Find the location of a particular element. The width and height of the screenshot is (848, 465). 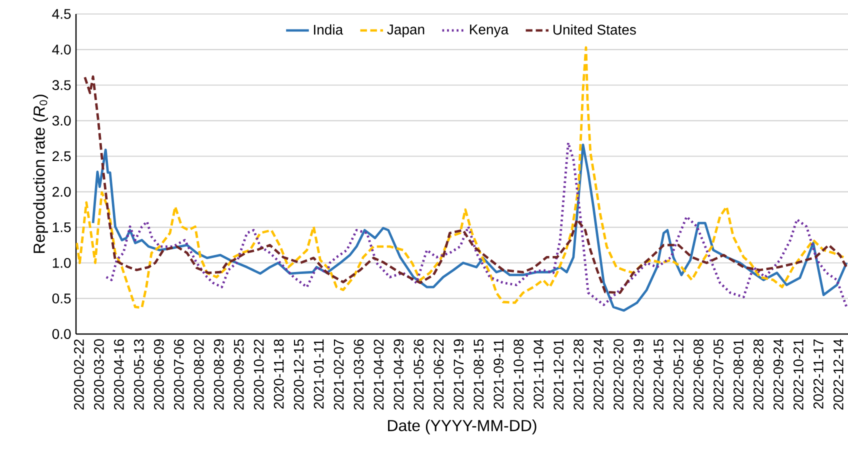

x-tick-label: 2022-09-24 is located at coordinates (778, 374).